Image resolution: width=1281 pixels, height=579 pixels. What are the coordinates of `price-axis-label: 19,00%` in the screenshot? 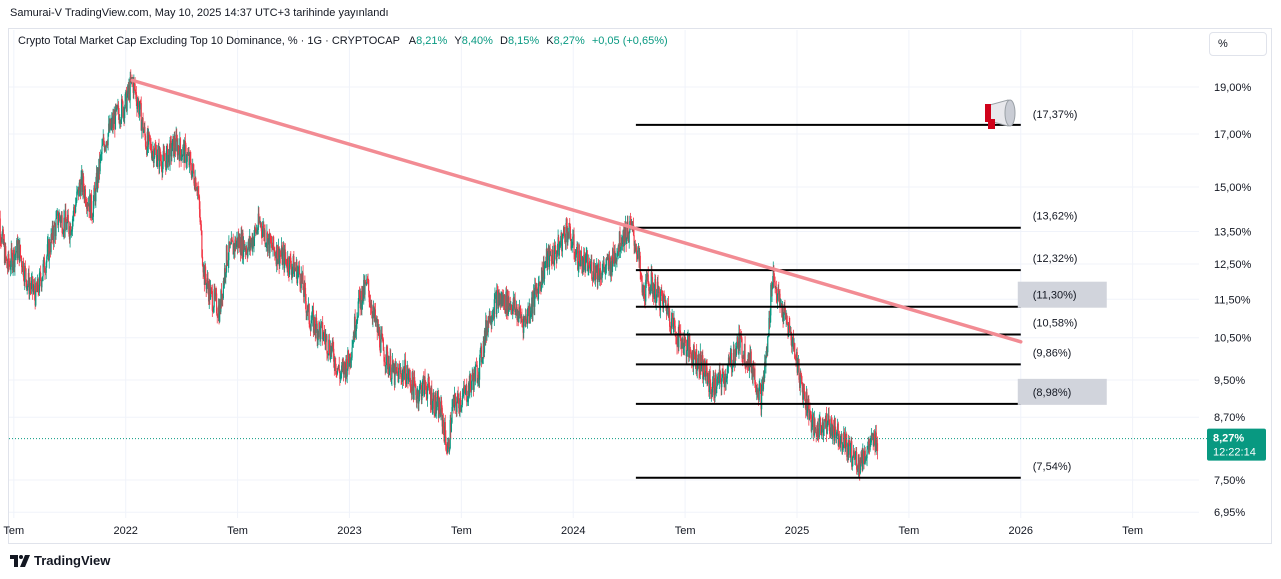 It's located at (1233, 88).